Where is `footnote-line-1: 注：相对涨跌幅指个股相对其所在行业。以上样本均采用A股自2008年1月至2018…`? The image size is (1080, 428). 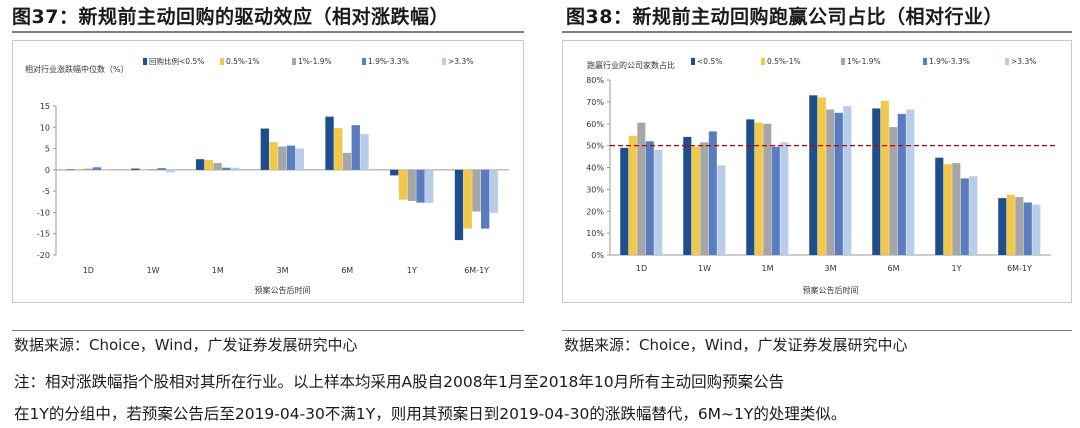 footnote-line-1: 注：相对涨跌幅指个股相对其所在行业。以上样本均采用A股自2008年1月至2018… is located at coordinates (399, 382).